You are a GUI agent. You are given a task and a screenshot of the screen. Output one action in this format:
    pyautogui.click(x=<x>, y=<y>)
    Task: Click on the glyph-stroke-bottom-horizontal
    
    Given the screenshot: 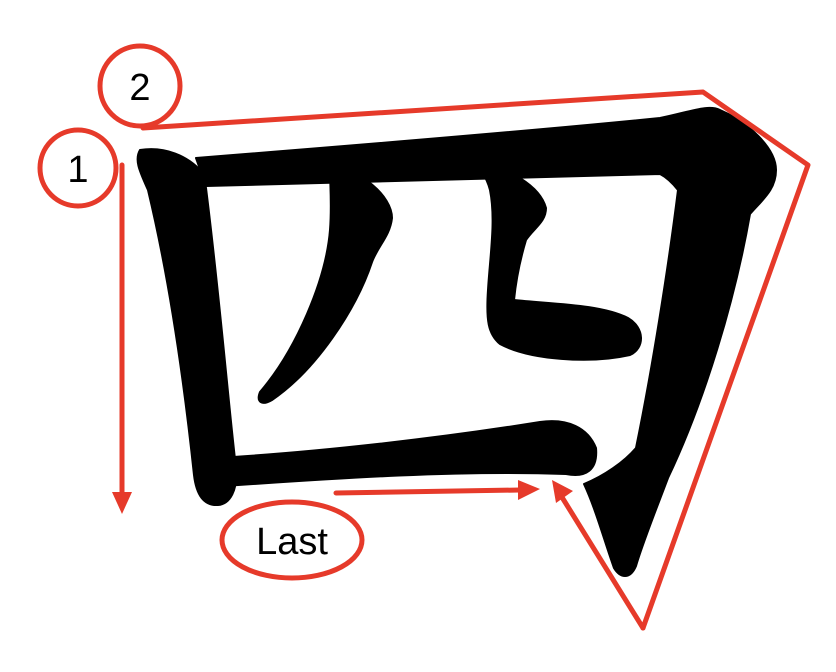 What is the action you would take?
    pyautogui.click(x=405, y=453)
    